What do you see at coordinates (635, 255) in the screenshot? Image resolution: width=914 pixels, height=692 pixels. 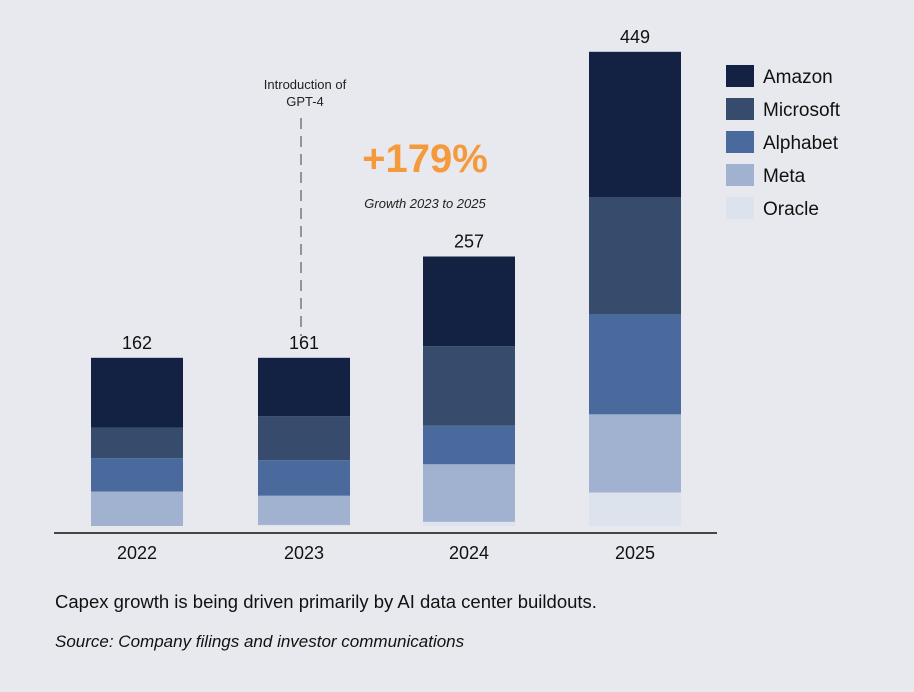 I see `bar-microsoft-2025` at bounding box center [635, 255].